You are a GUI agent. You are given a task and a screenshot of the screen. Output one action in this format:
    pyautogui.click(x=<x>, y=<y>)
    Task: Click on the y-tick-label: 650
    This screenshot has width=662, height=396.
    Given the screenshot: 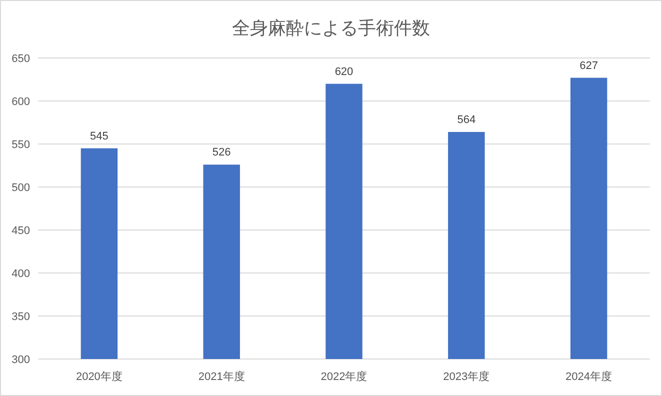 What is the action you would take?
    pyautogui.click(x=21, y=59)
    